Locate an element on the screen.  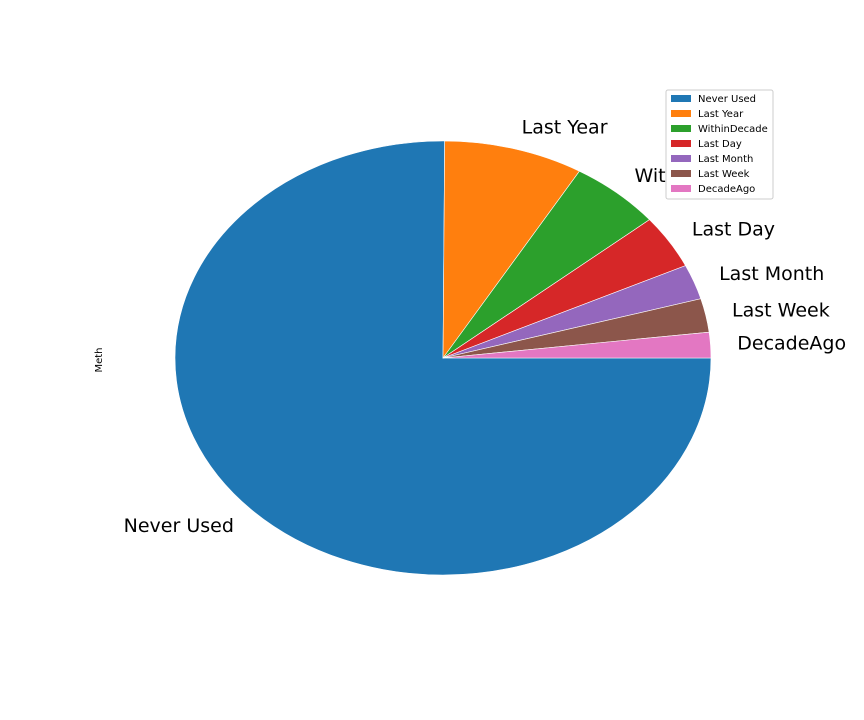
legend-label: Last Day is located at coordinates (720, 144).